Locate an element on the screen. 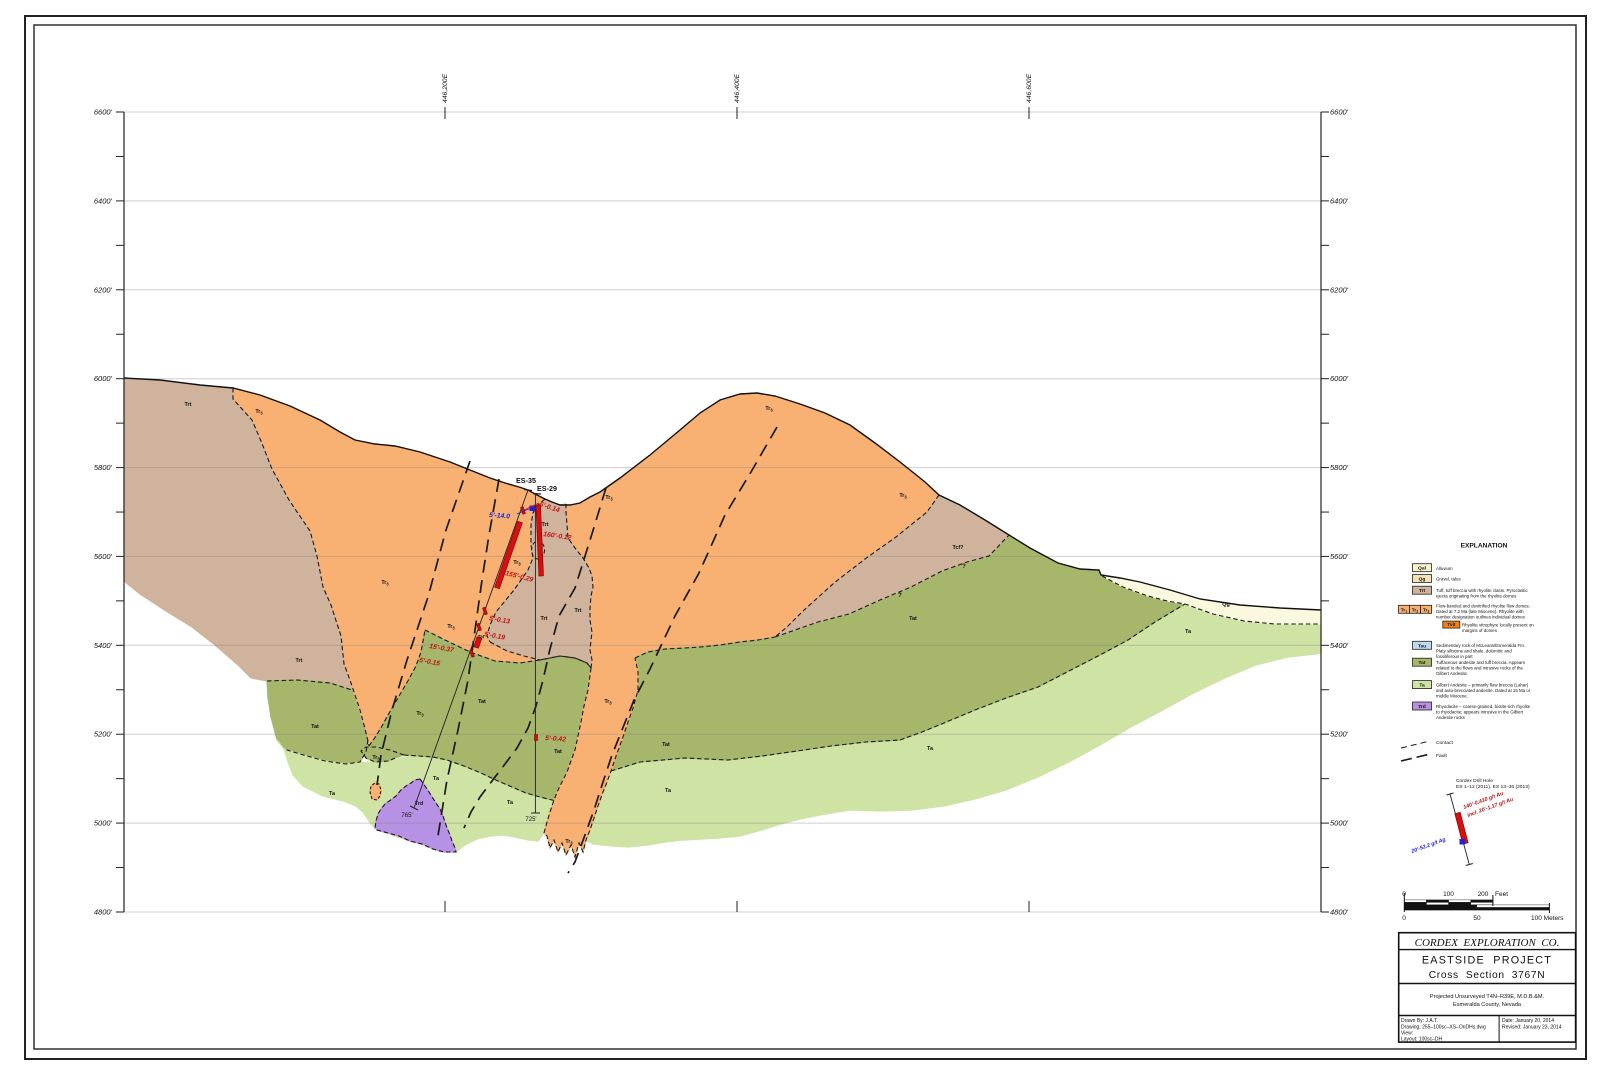 This screenshot has height=1067, width=1600. svg-text: Gravel, talus is located at coordinates (1448, 579).